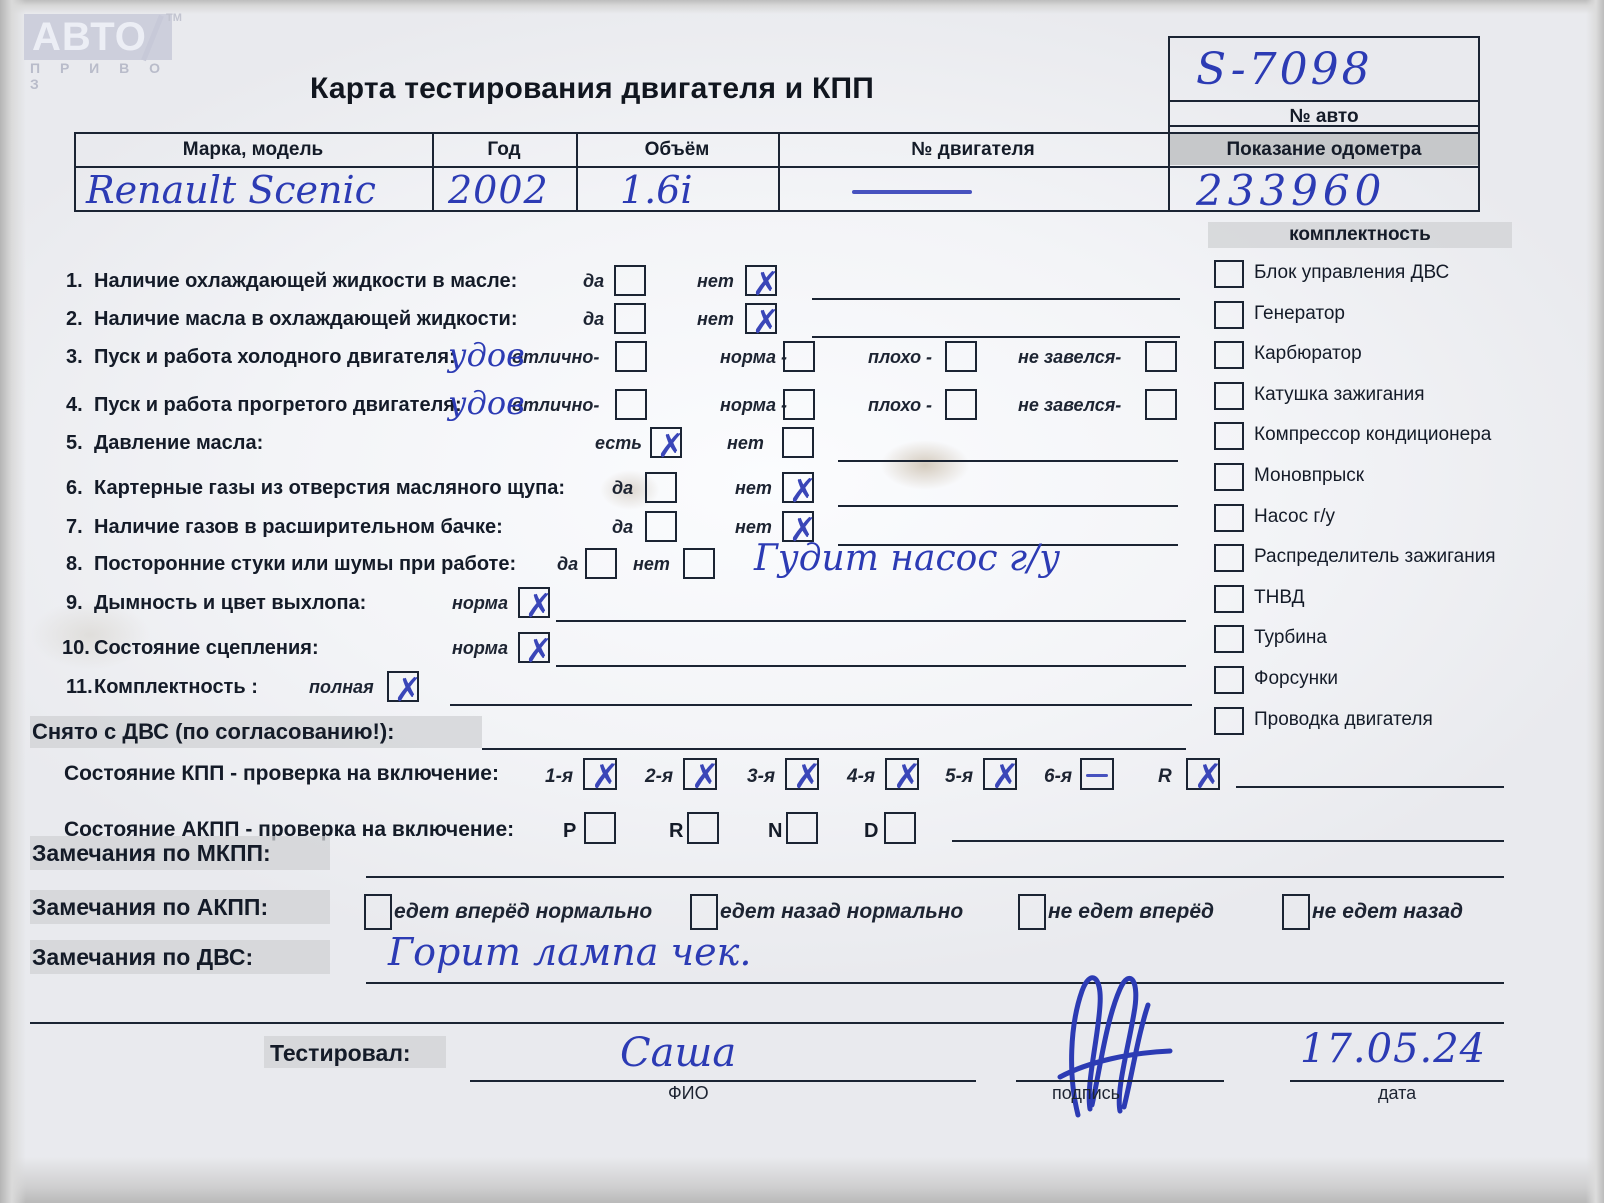  What do you see at coordinates (289, 829) in the screenshot?
I see `akpp-label: Состояние АКПП - проверка на включение:` at bounding box center [289, 829].